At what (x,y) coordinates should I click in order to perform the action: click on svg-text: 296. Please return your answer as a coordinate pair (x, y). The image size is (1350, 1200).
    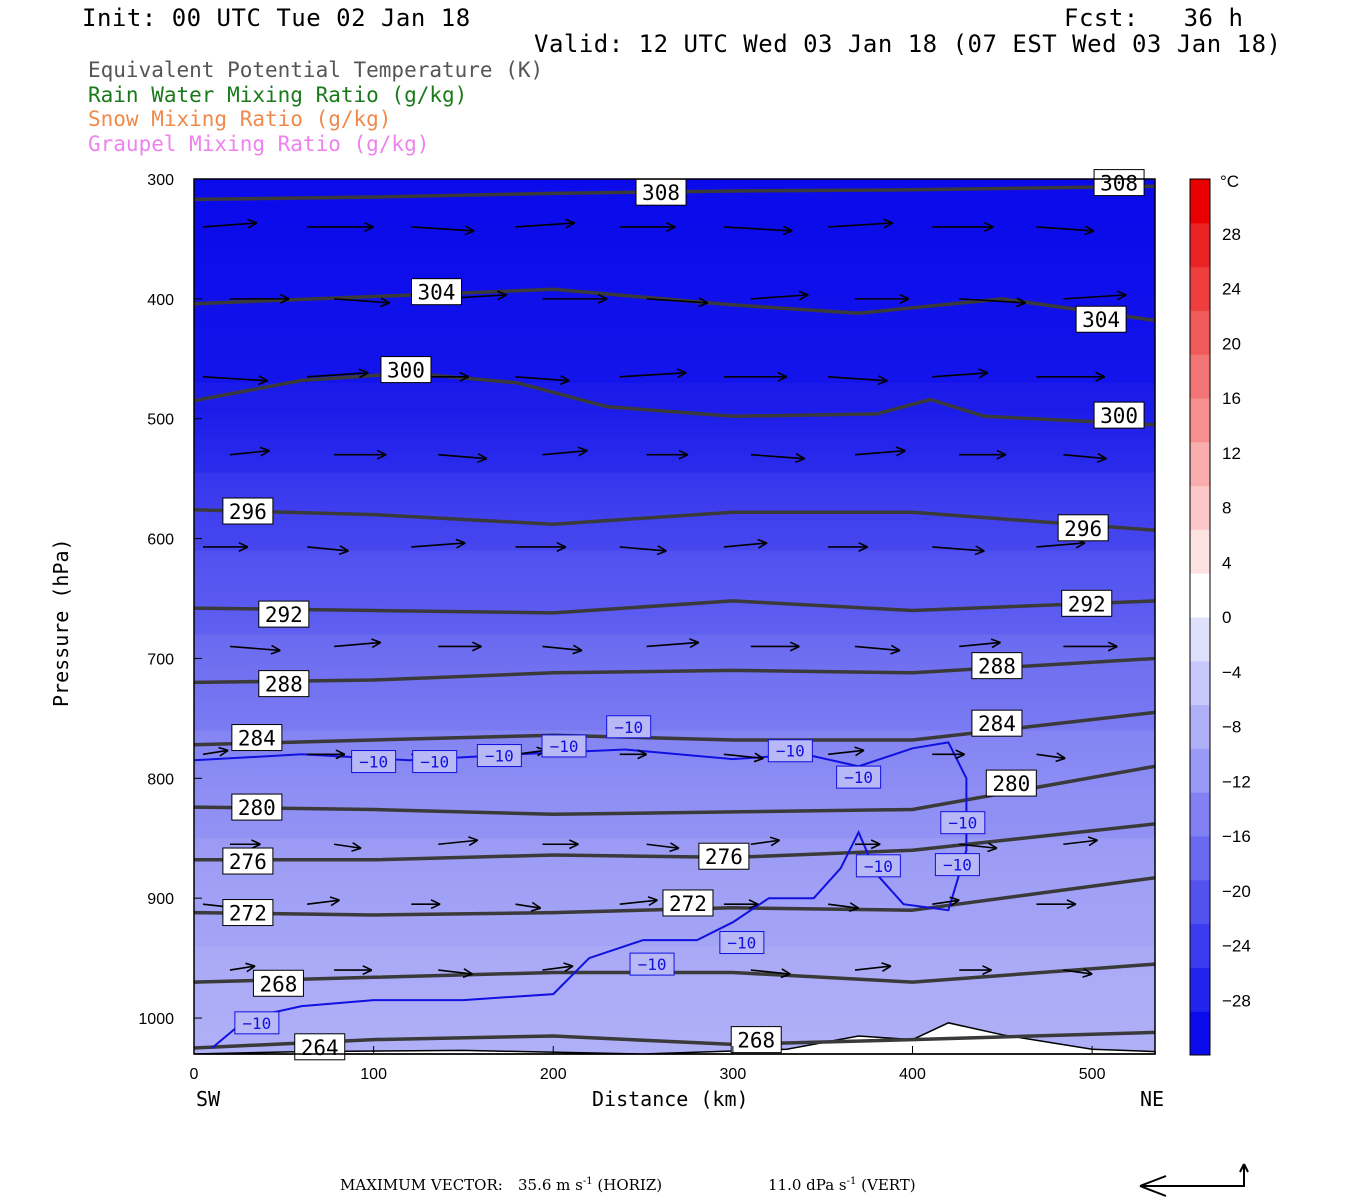
    Looking at the image, I should click on (1083, 529).